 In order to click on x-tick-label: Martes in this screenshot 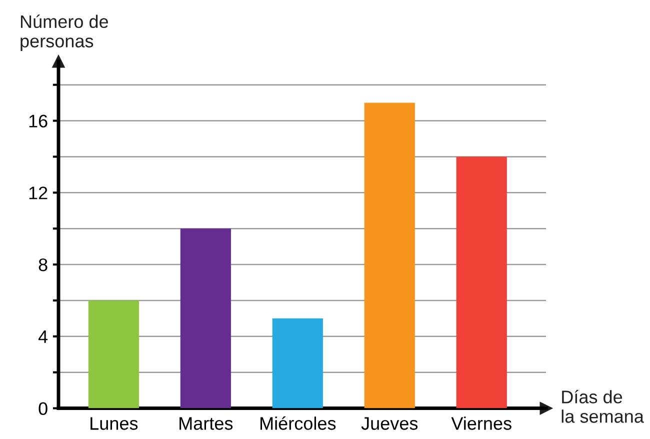, I will do `click(206, 423)`.